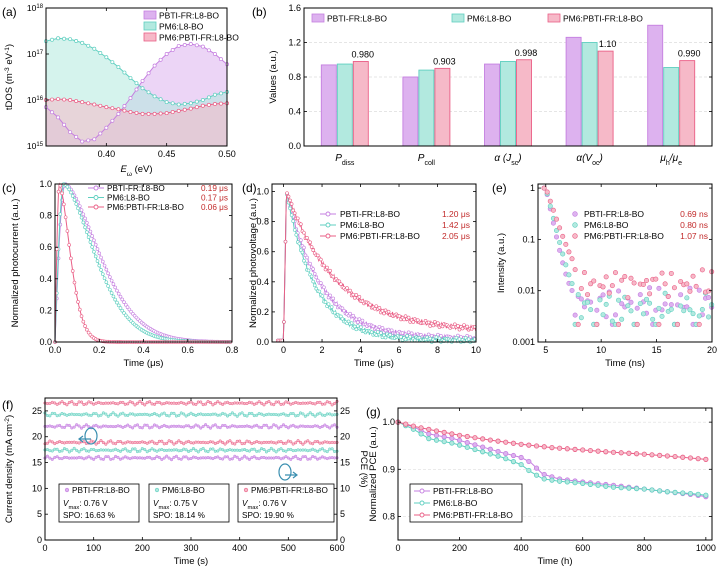 The image size is (720, 568). Describe the element at coordinates (73, 508) in the screenshot. I see `label-part: max` at that location.